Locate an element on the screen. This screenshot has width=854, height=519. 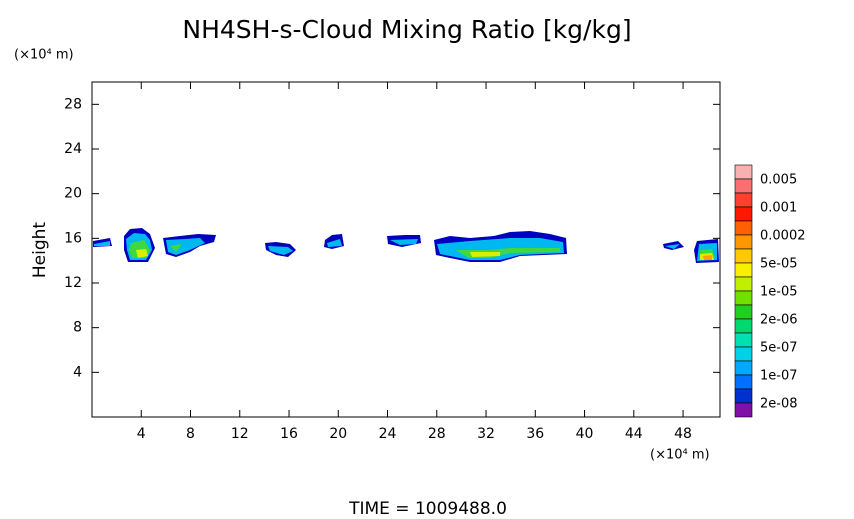
x-tick-label: 8 is located at coordinates (190, 434).